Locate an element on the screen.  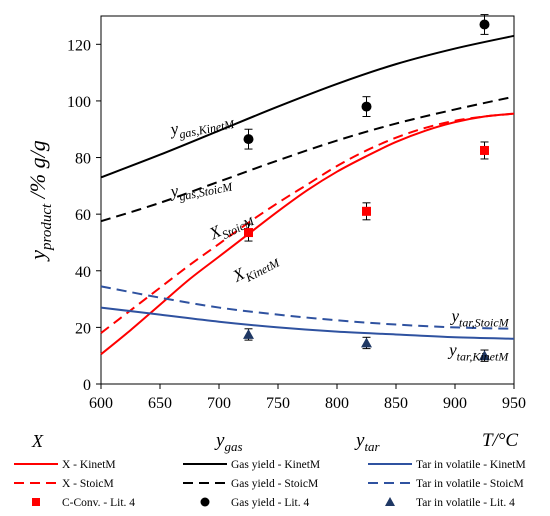
legend-label: Gas yield - KinetM is located at coordinates (275, 465).